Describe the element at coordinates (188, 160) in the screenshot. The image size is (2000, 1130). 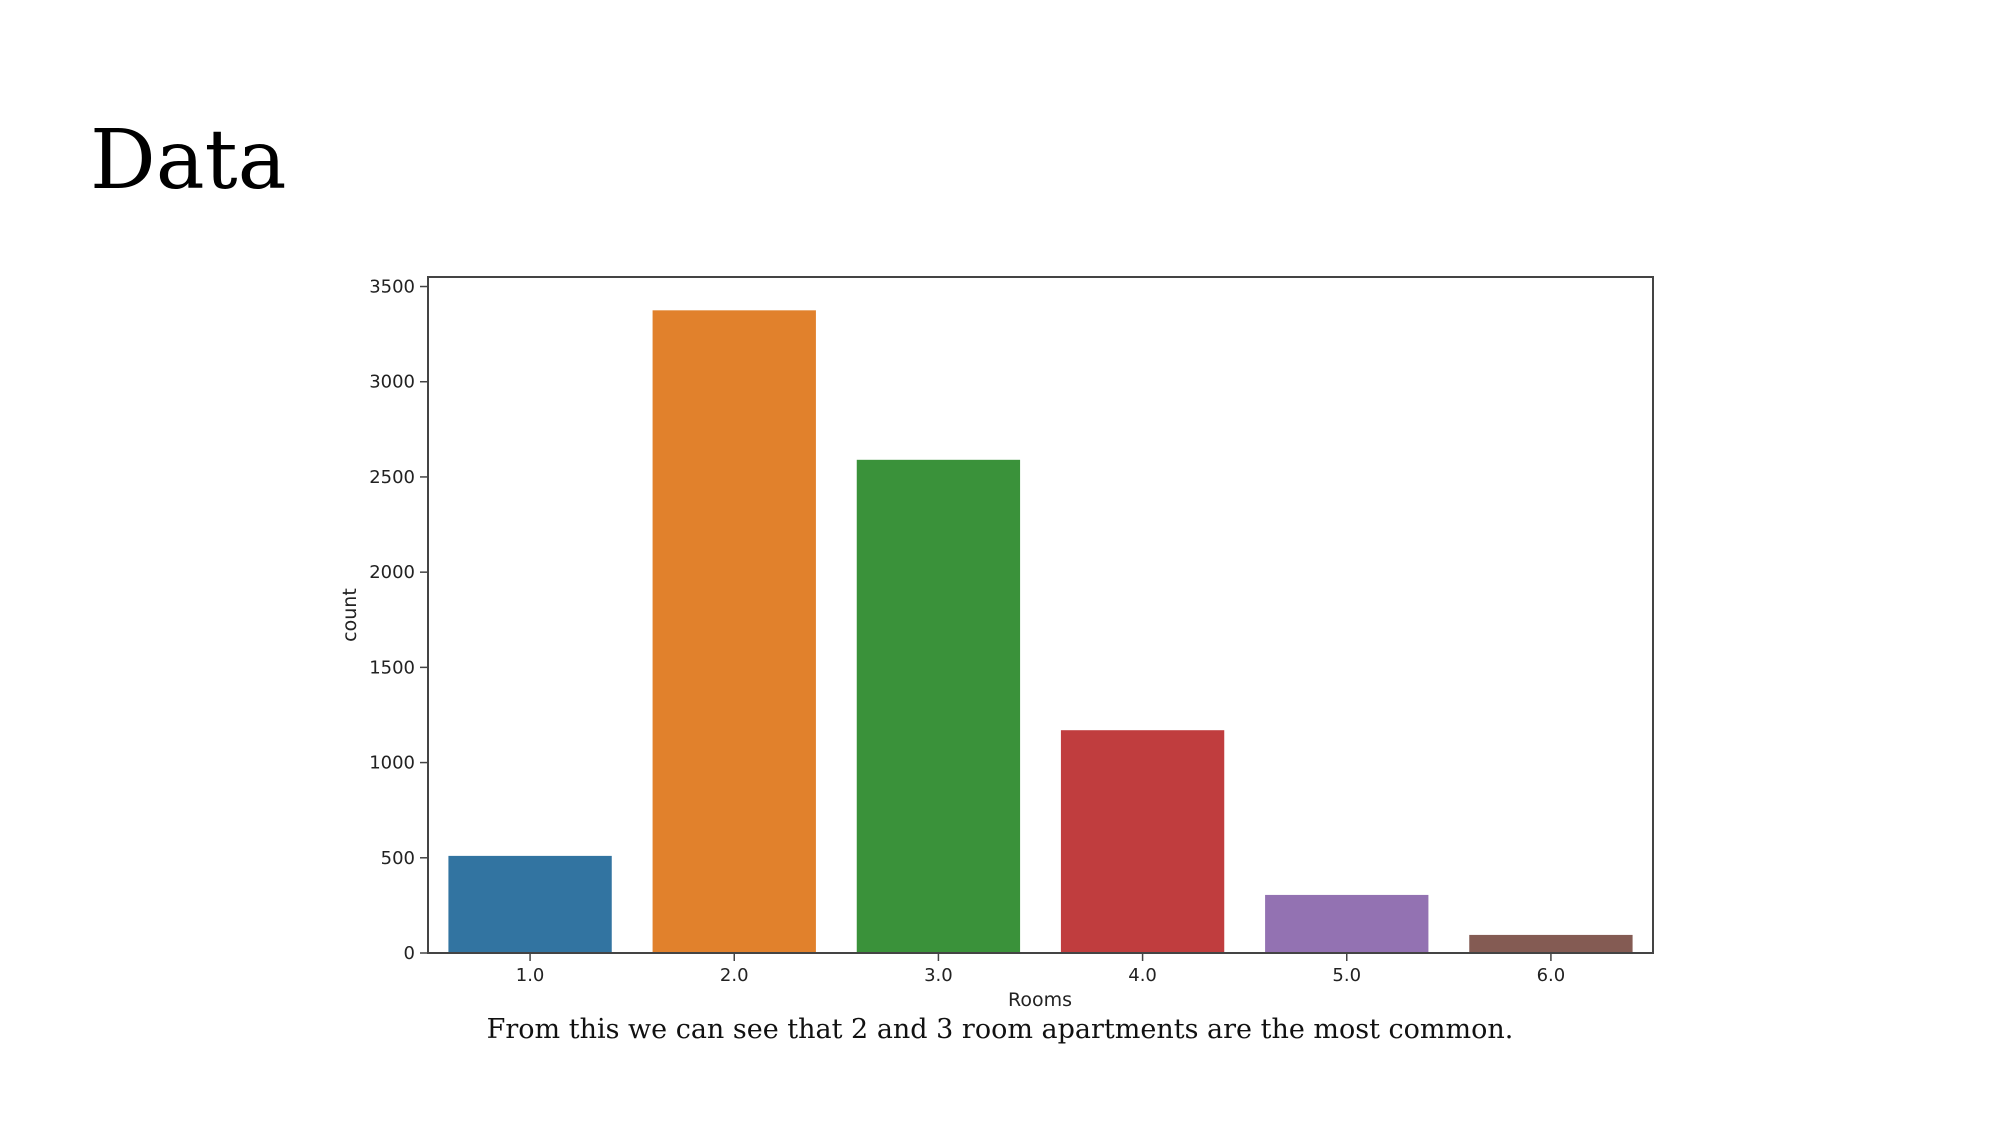
I see `slide-title: Data` at that location.